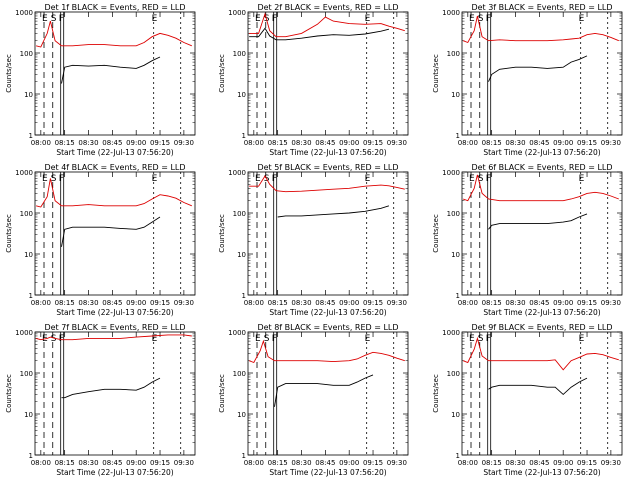 Image resolution: width=640 pixels, height=480 pixels. What do you see at coordinates (114, 167) in the screenshot?
I see `panel-title: Det 4f BLACK = Events, RED = LLD` at bounding box center [114, 167].